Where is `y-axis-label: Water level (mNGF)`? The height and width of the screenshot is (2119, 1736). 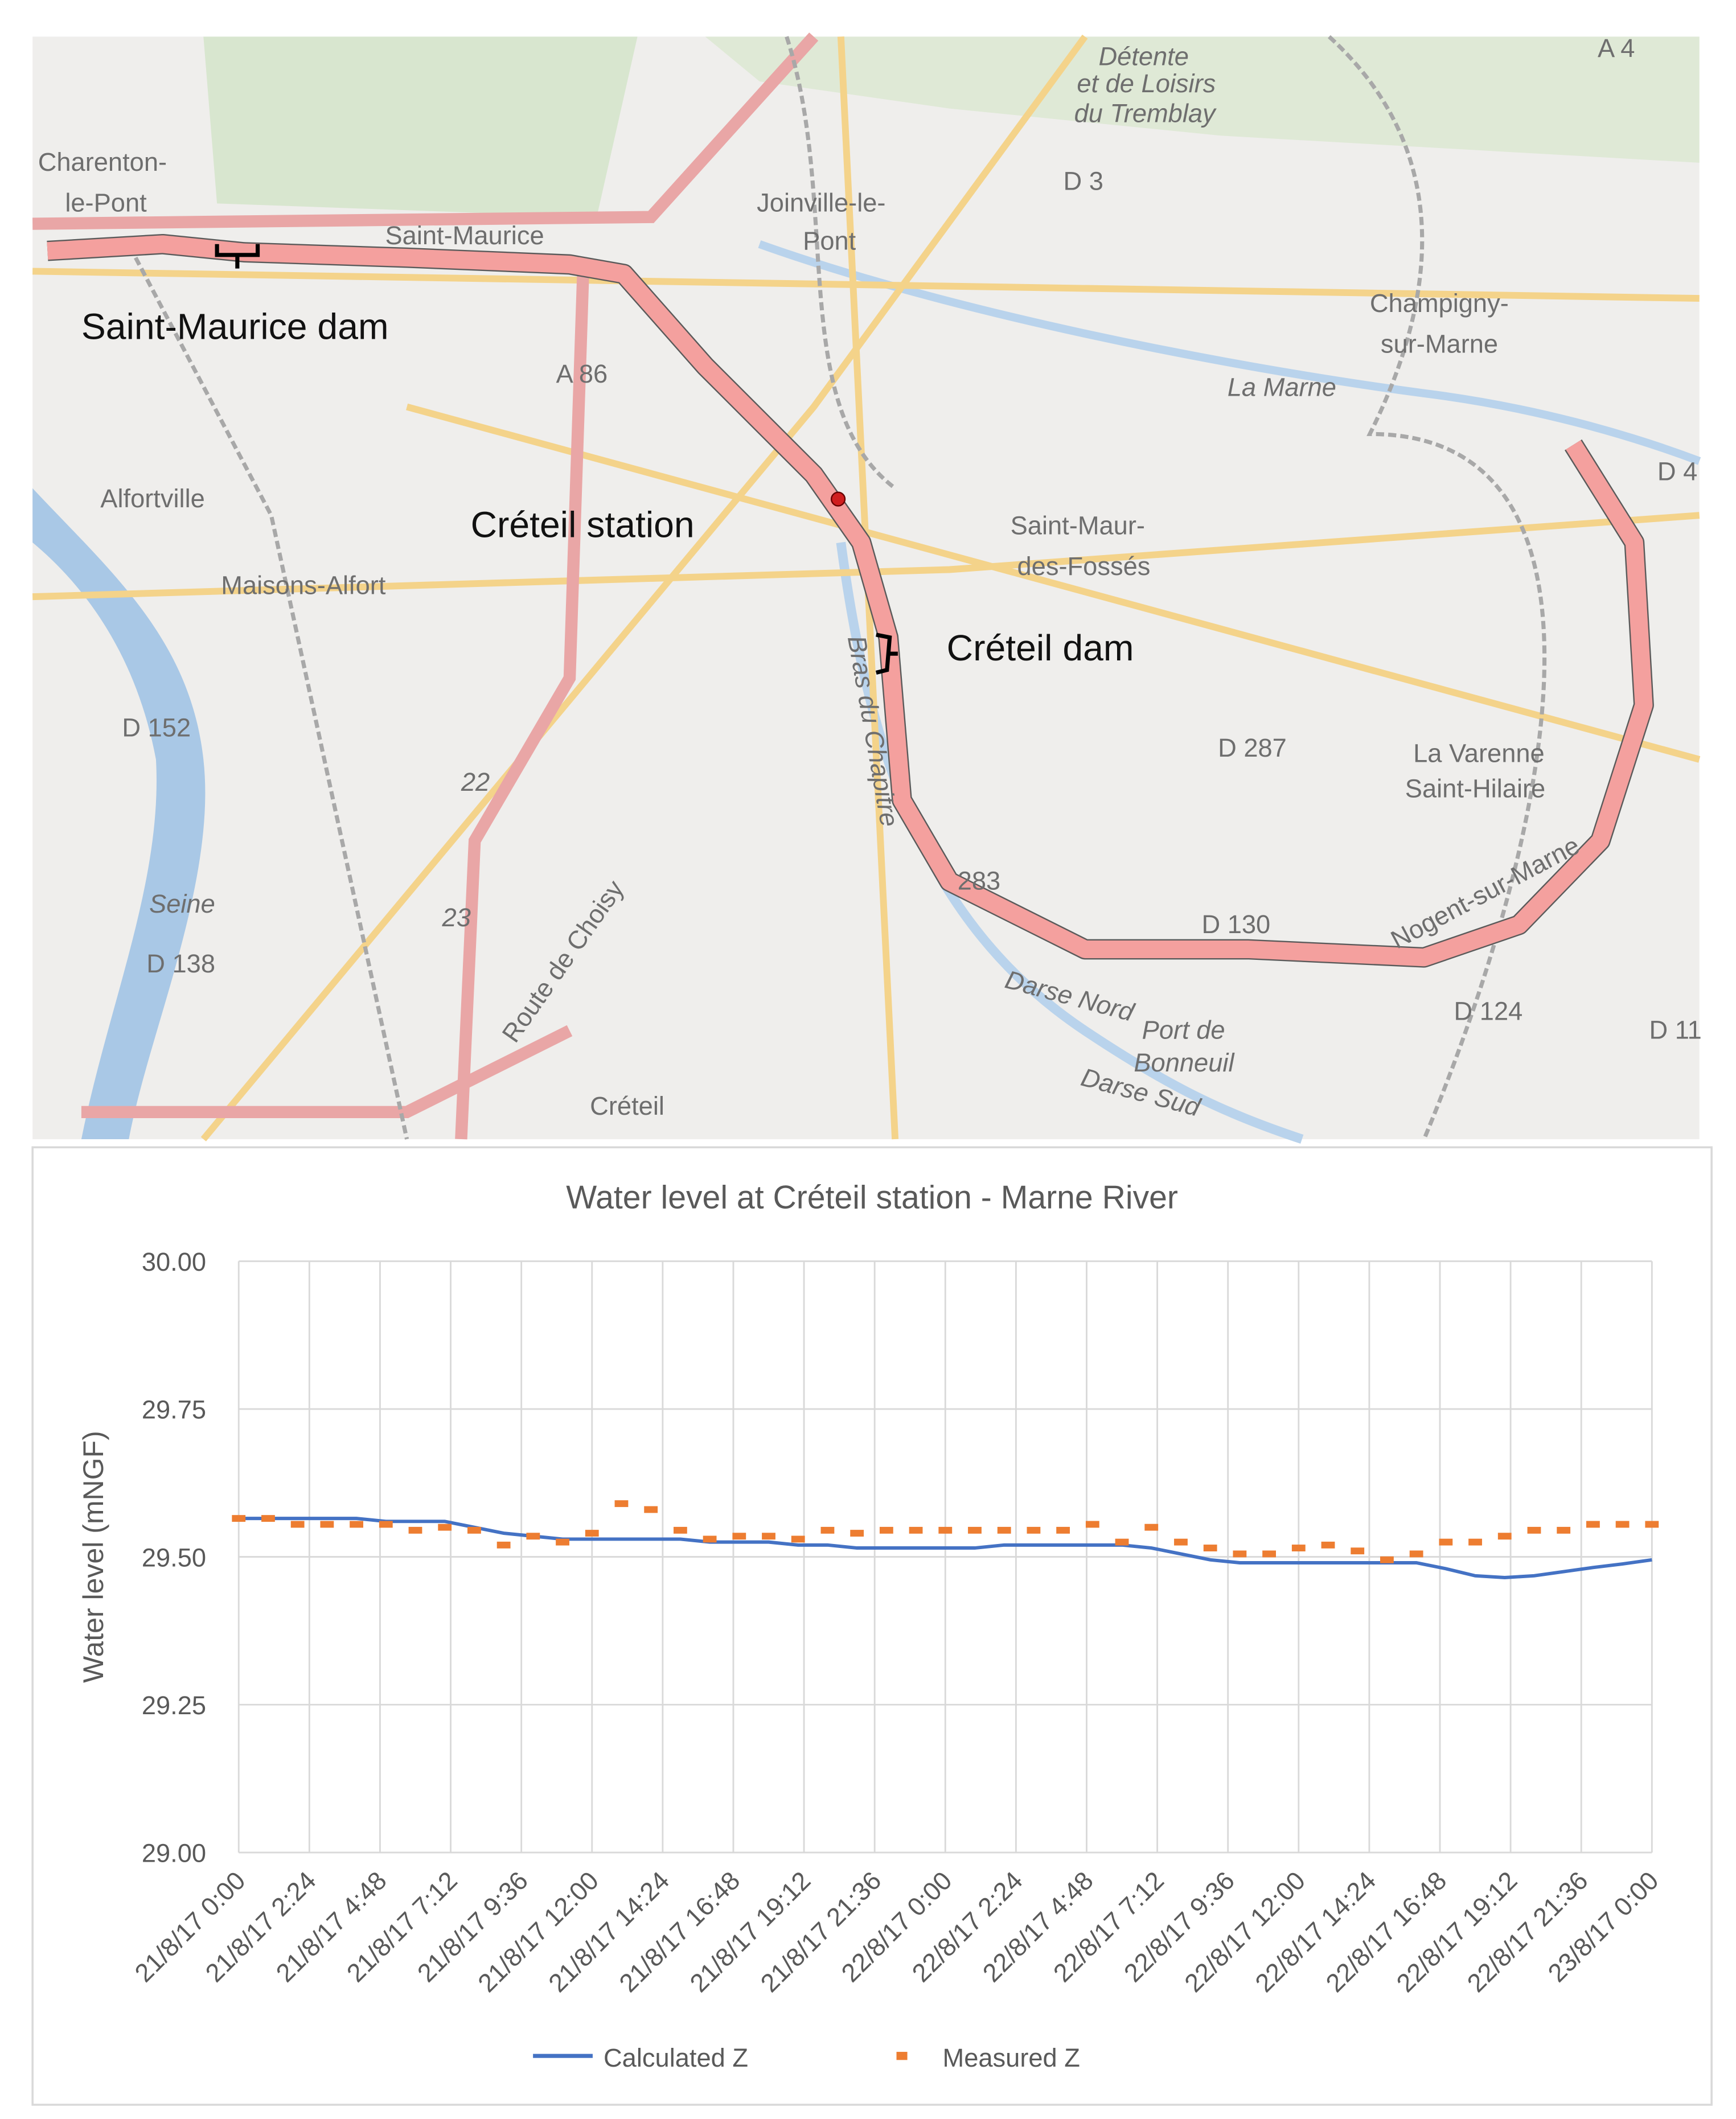 y-axis-label: Water level (mNGF) is located at coordinates (93, 1557).